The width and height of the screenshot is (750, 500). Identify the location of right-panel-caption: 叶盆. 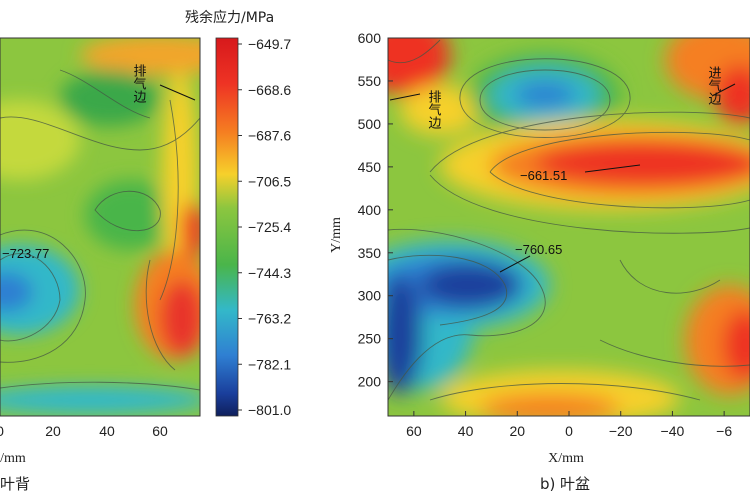
(575, 484).